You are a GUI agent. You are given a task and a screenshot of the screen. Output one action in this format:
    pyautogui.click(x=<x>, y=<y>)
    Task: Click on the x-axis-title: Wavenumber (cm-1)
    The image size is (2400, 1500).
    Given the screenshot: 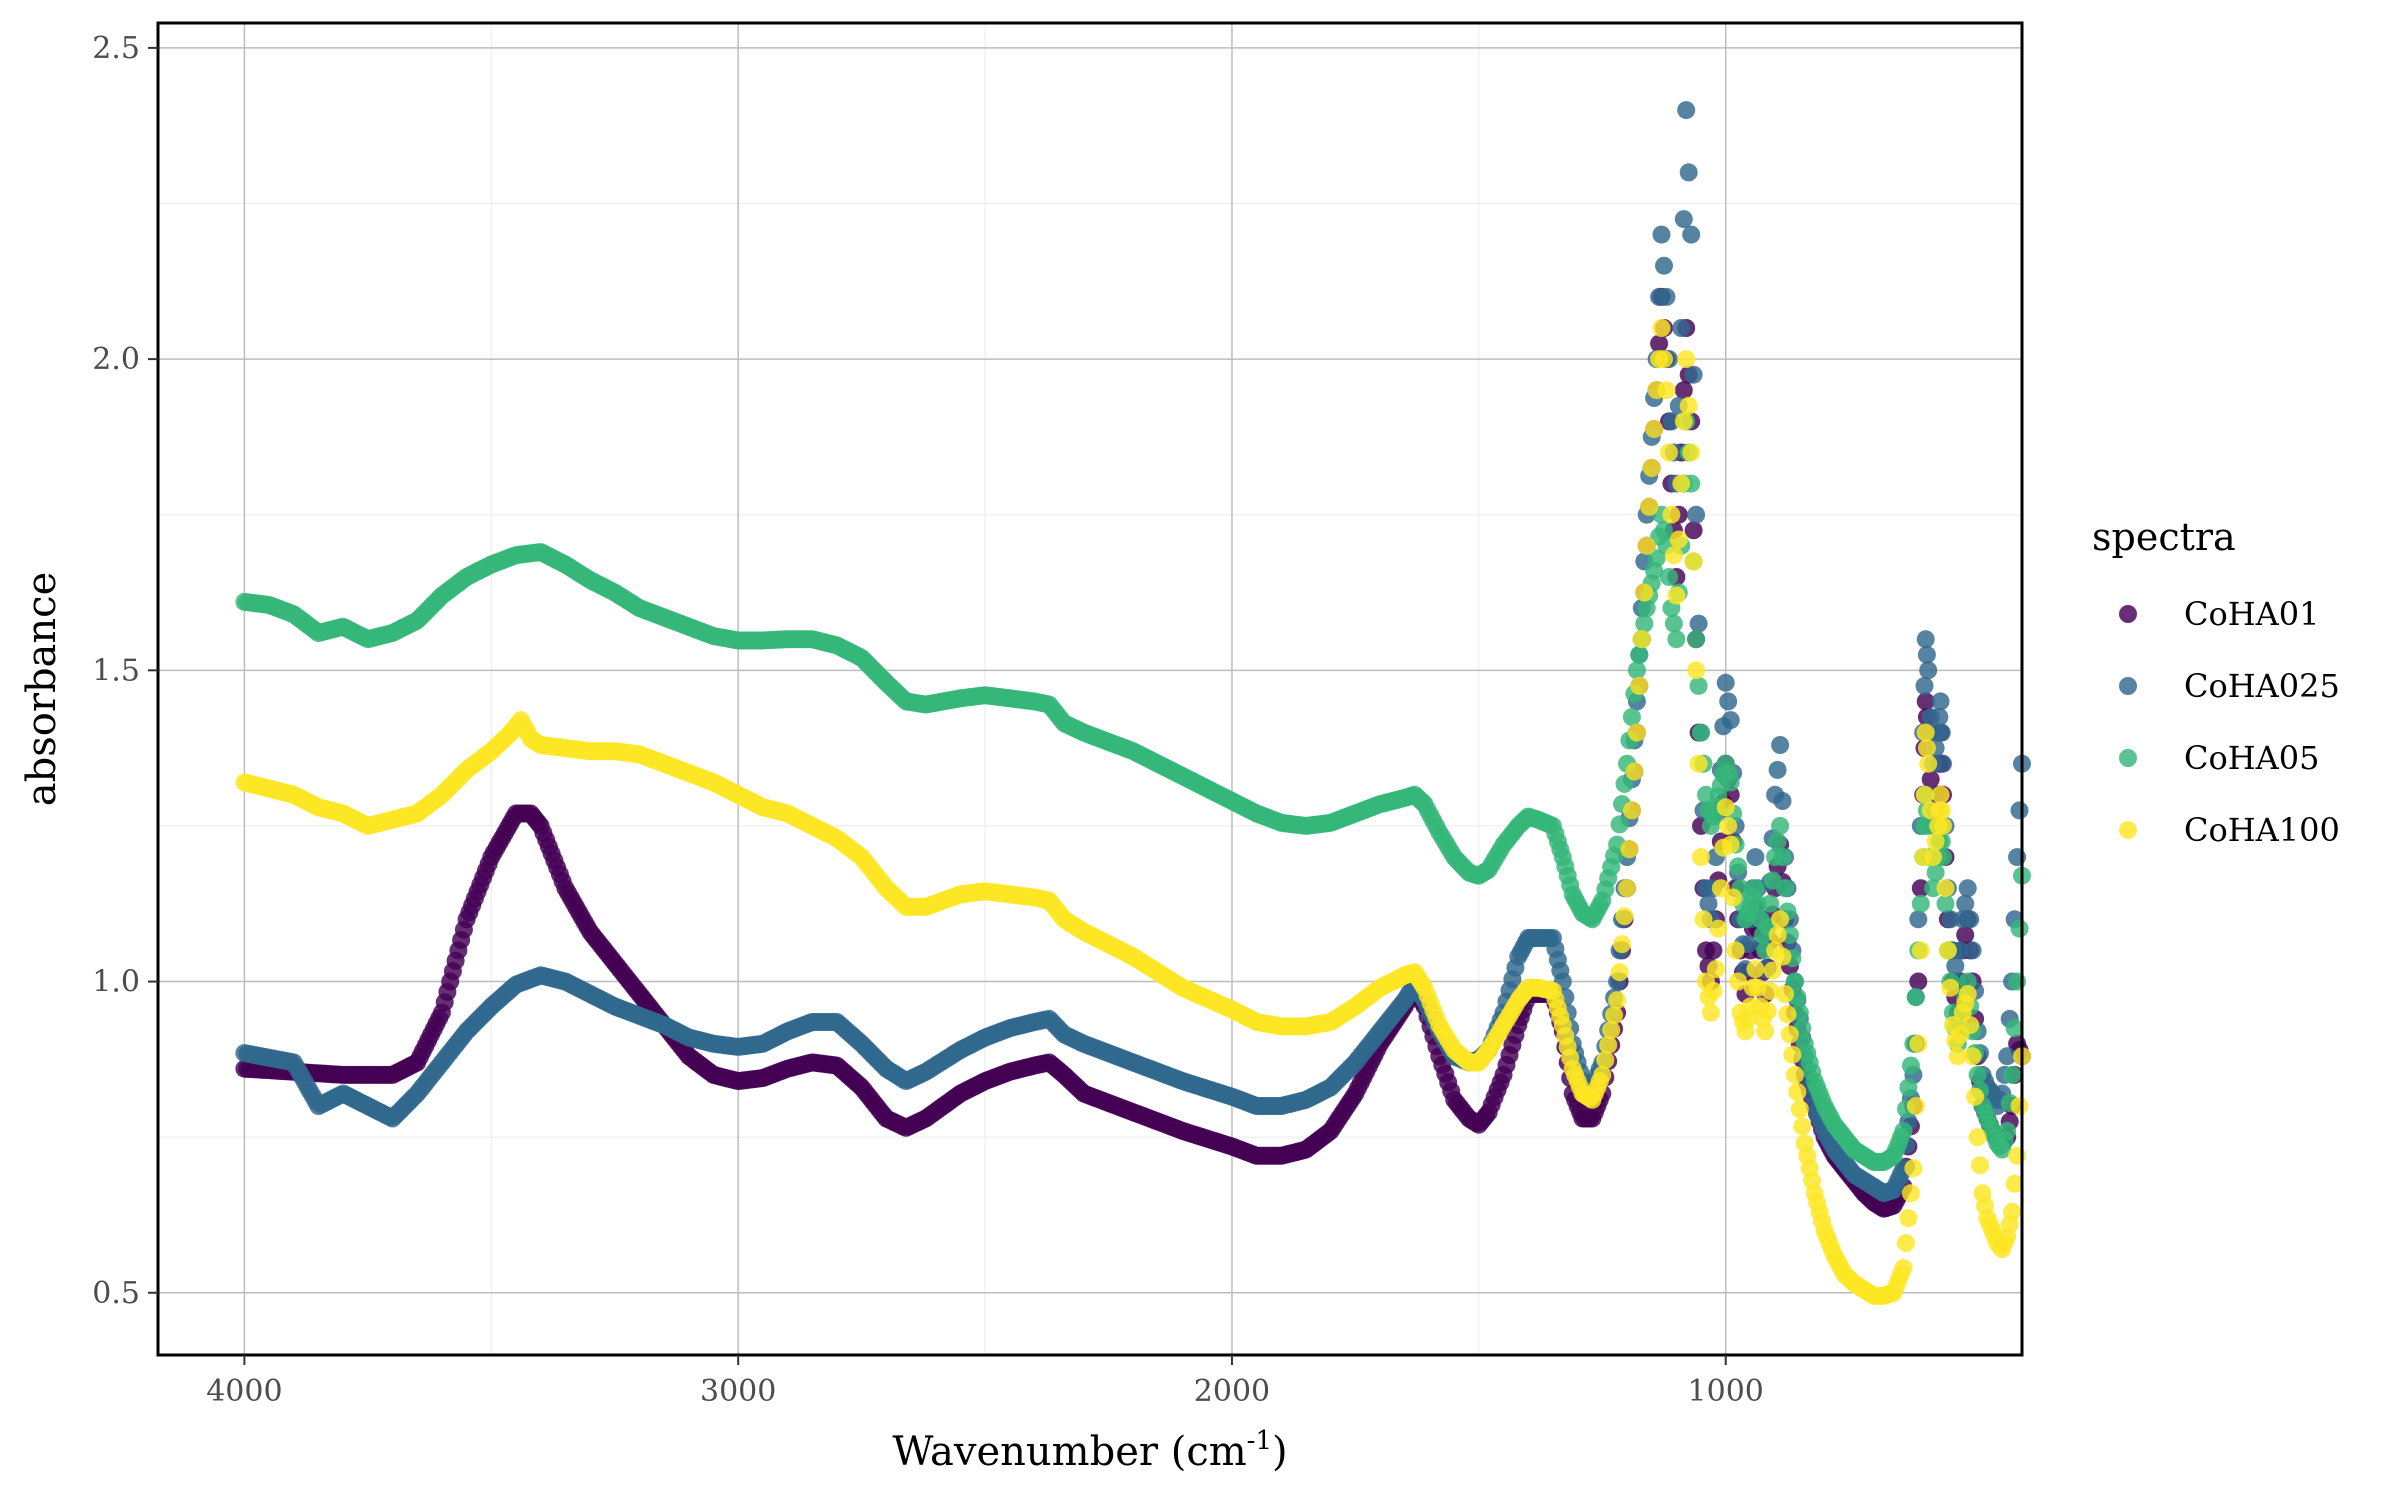 What is the action you would take?
    pyautogui.click(x=1089, y=1450)
    